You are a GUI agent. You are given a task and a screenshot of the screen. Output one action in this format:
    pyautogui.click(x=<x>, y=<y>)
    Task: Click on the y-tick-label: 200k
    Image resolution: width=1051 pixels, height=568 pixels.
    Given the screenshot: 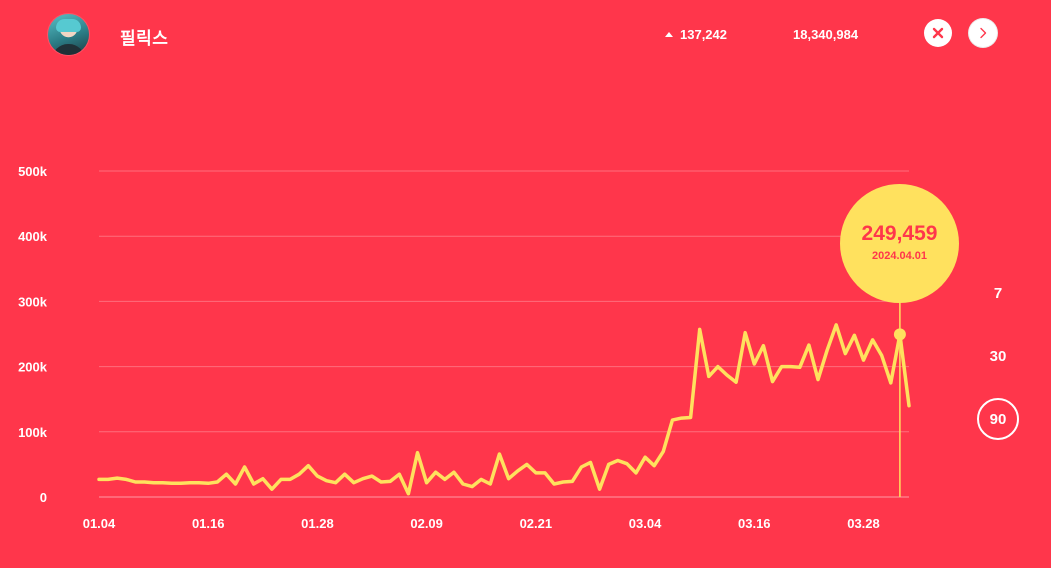 What is the action you would take?
    pyautogui.click(x=33, y=367)
    